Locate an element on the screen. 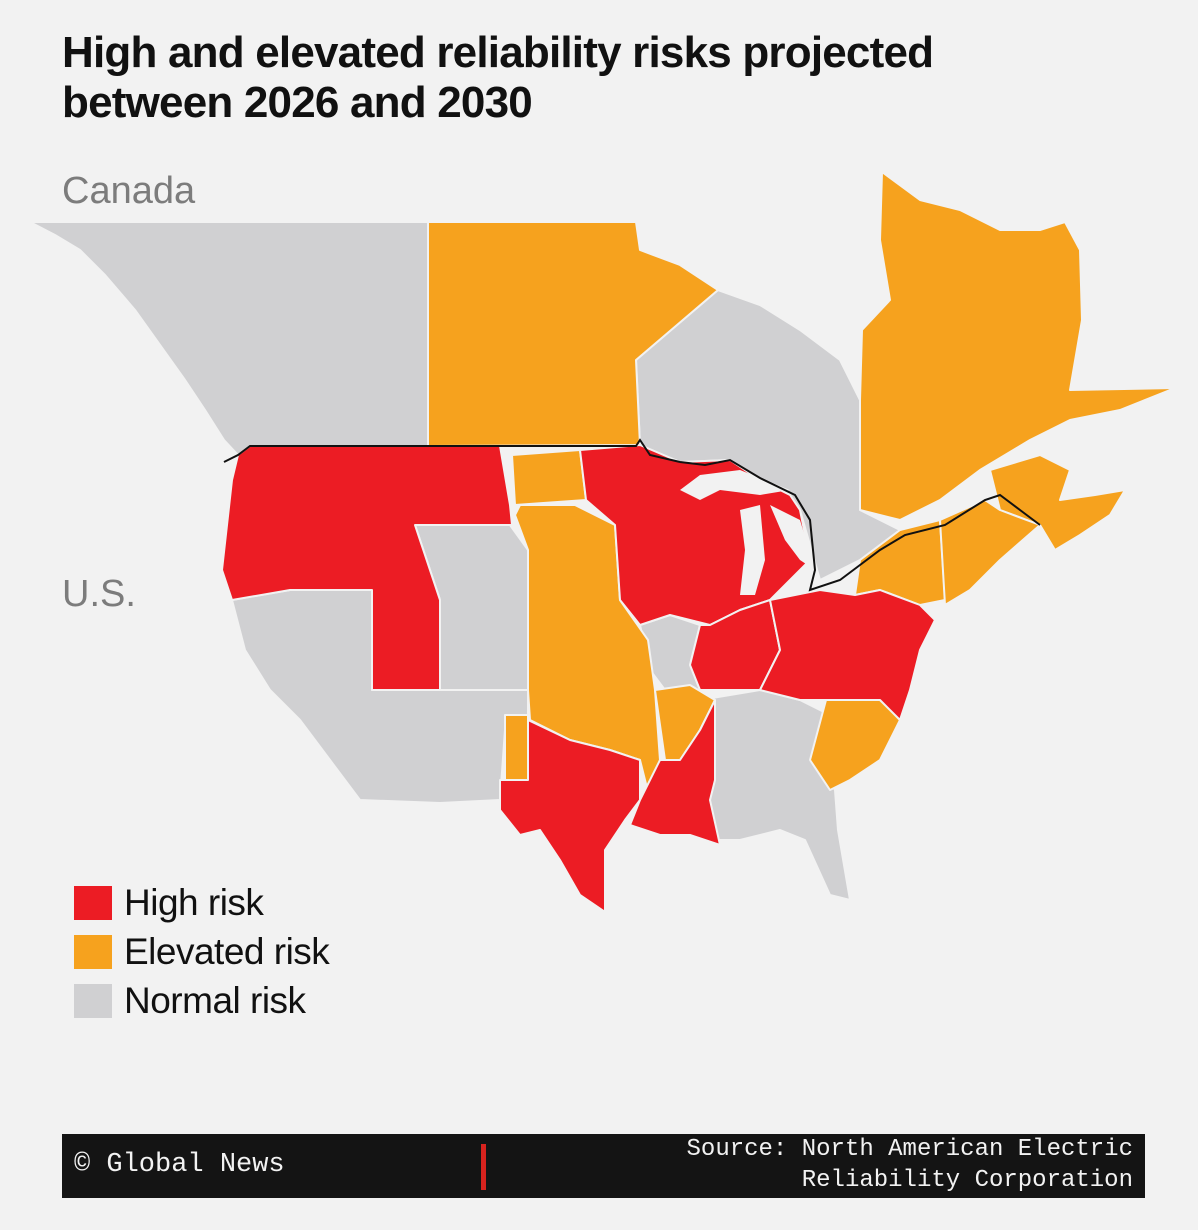  source-line-2: Reliability Corporation is located at coordinates (967, 1180).